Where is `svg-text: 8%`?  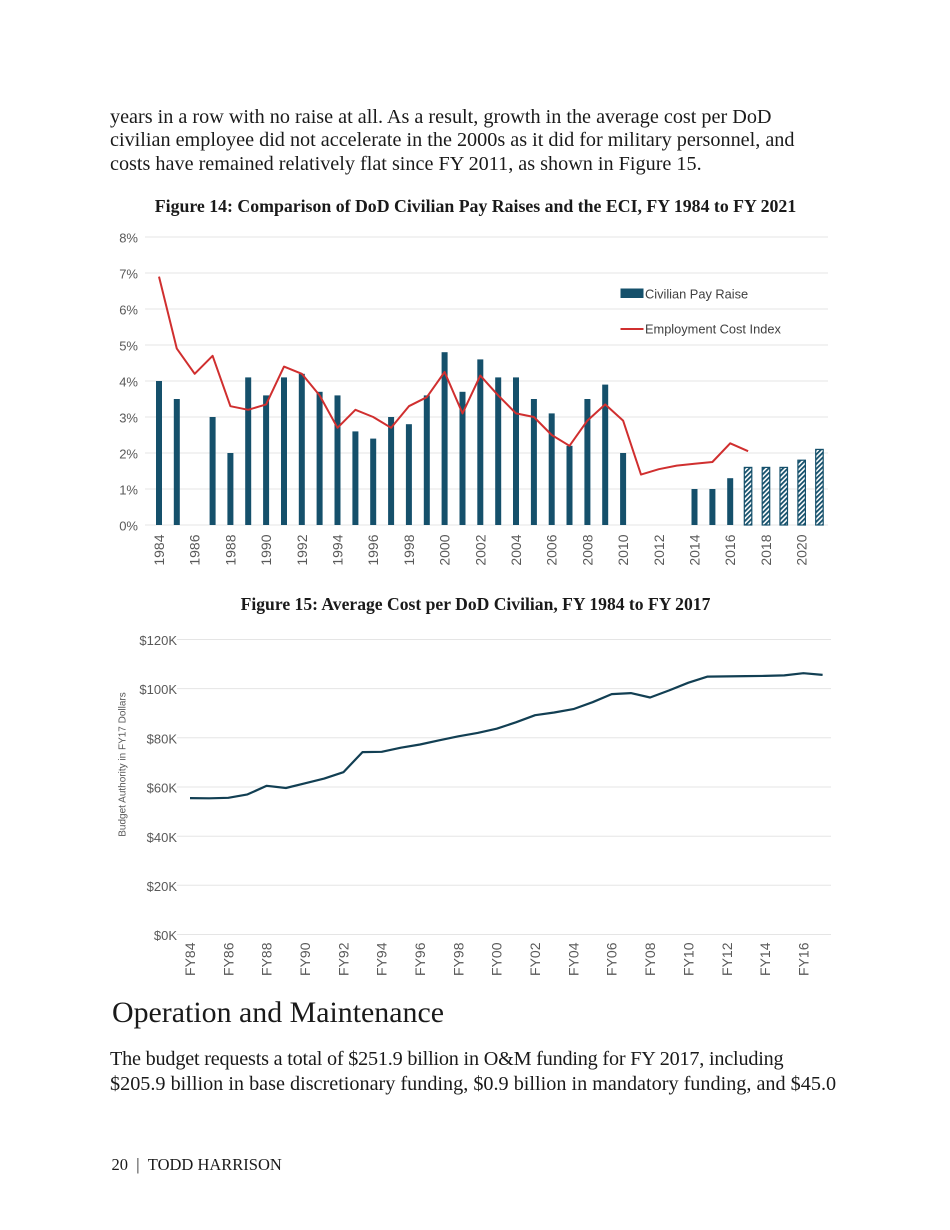 svg-text: 8% is located at coordinates (128, 238).